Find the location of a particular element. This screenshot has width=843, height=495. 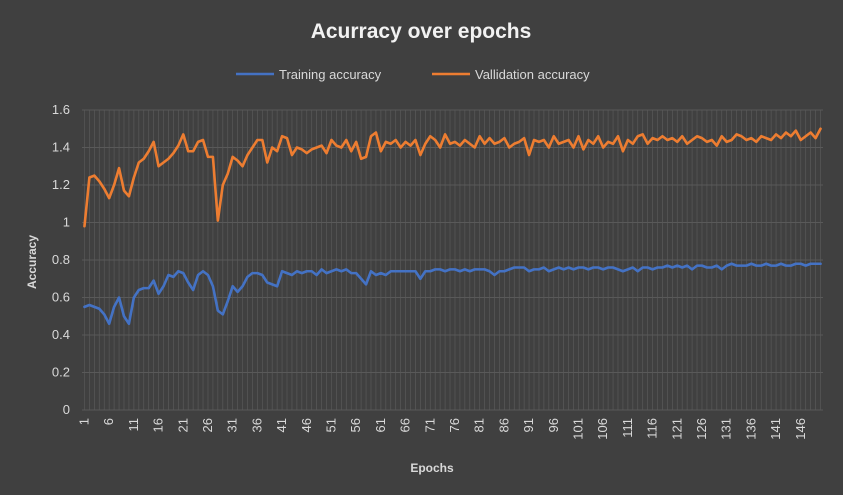

x-tick-label: 66 is located at coordinates (405, 425).